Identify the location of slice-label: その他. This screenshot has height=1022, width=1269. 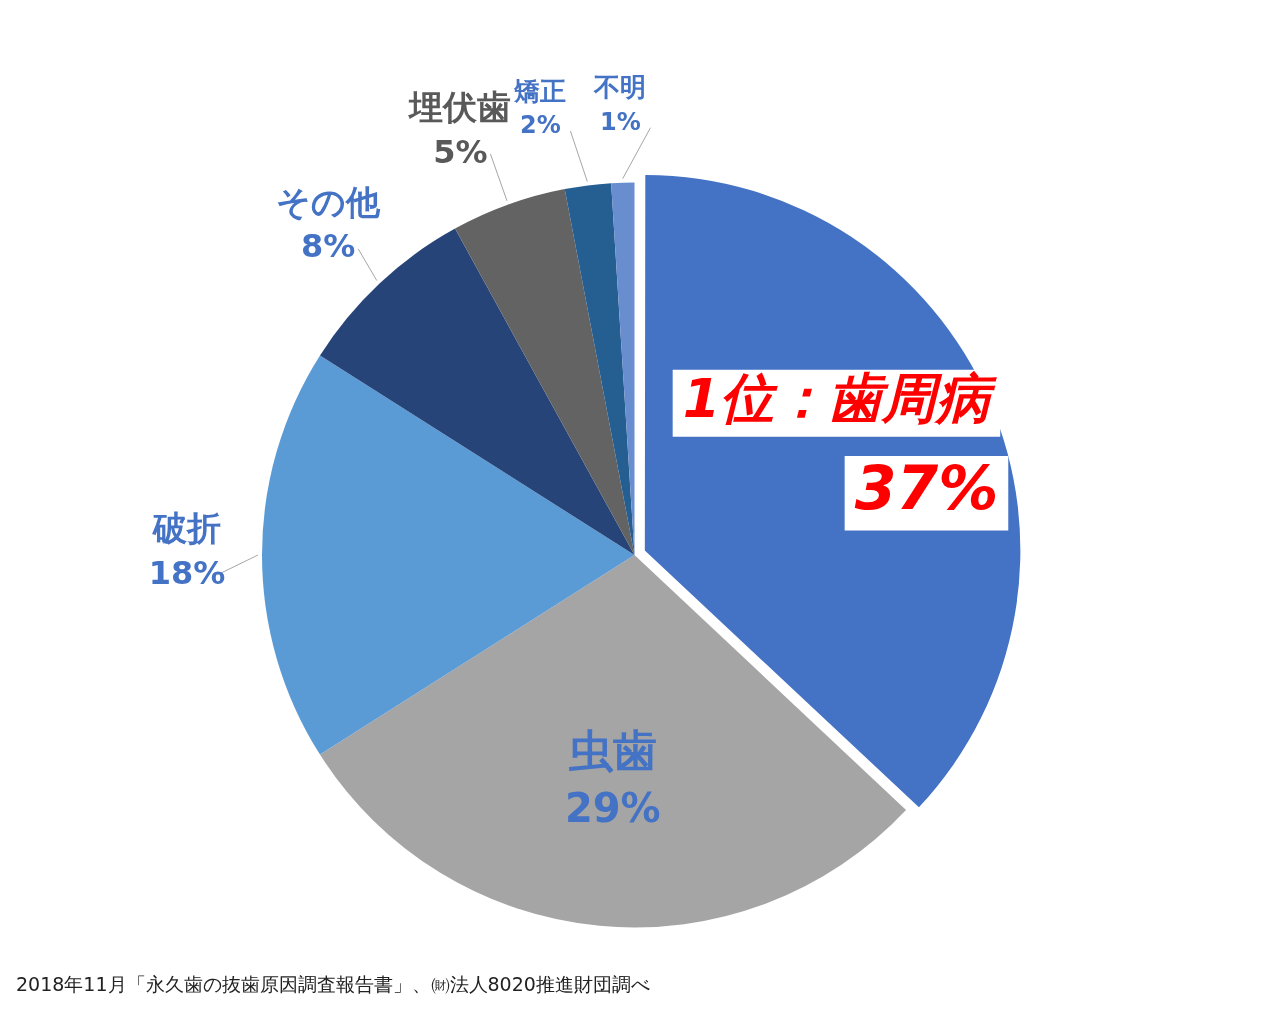
(329, 201).